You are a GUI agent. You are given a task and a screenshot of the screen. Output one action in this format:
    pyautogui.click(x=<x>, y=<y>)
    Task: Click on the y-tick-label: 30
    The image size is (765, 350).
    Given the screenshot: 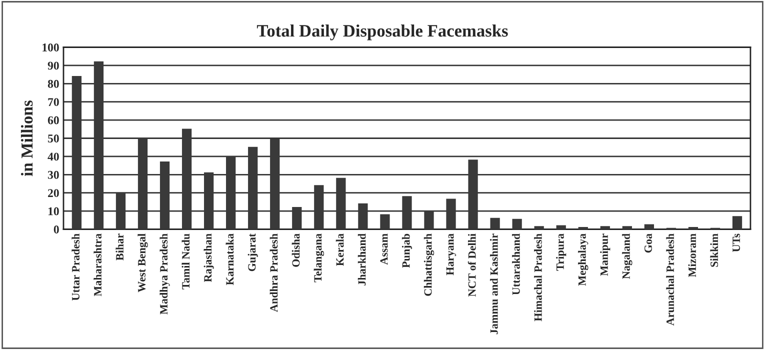 What is the action you would take?
    pyautogui.click(x=53, y=174)
    